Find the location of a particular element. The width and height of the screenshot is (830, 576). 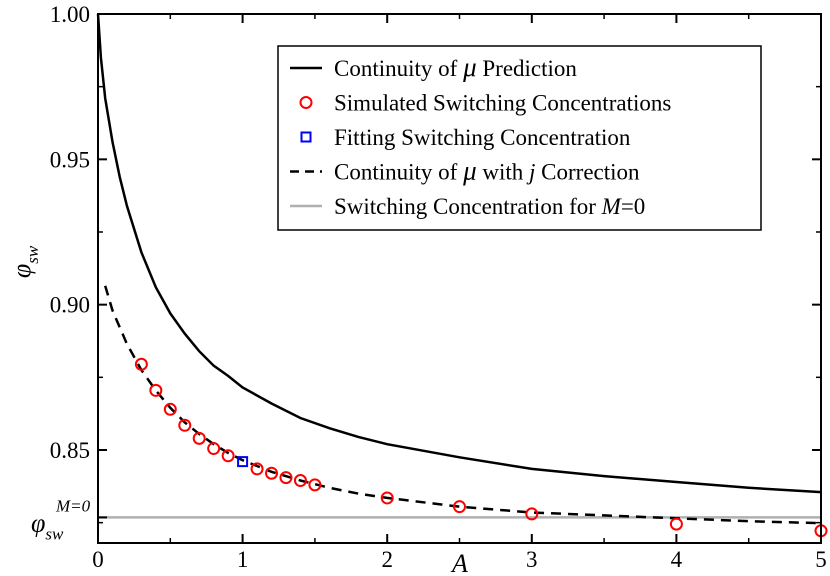

legend-label: Fitting Switching Concentration is located at coordinates (482, 137).